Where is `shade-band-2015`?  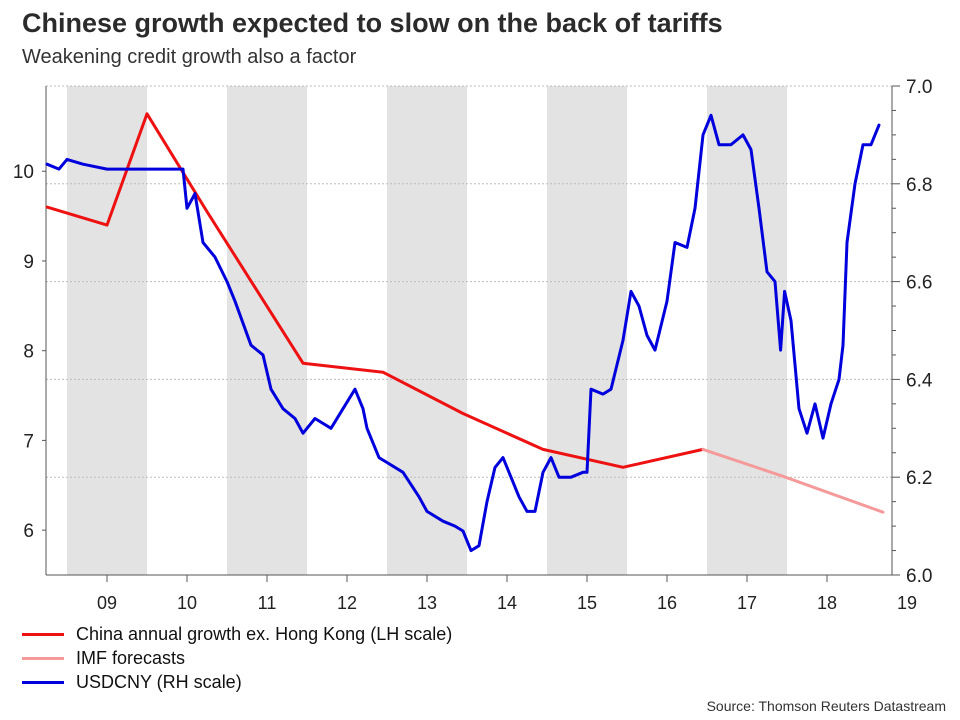 shade-band-2015 is located at coordinates (587, 330).